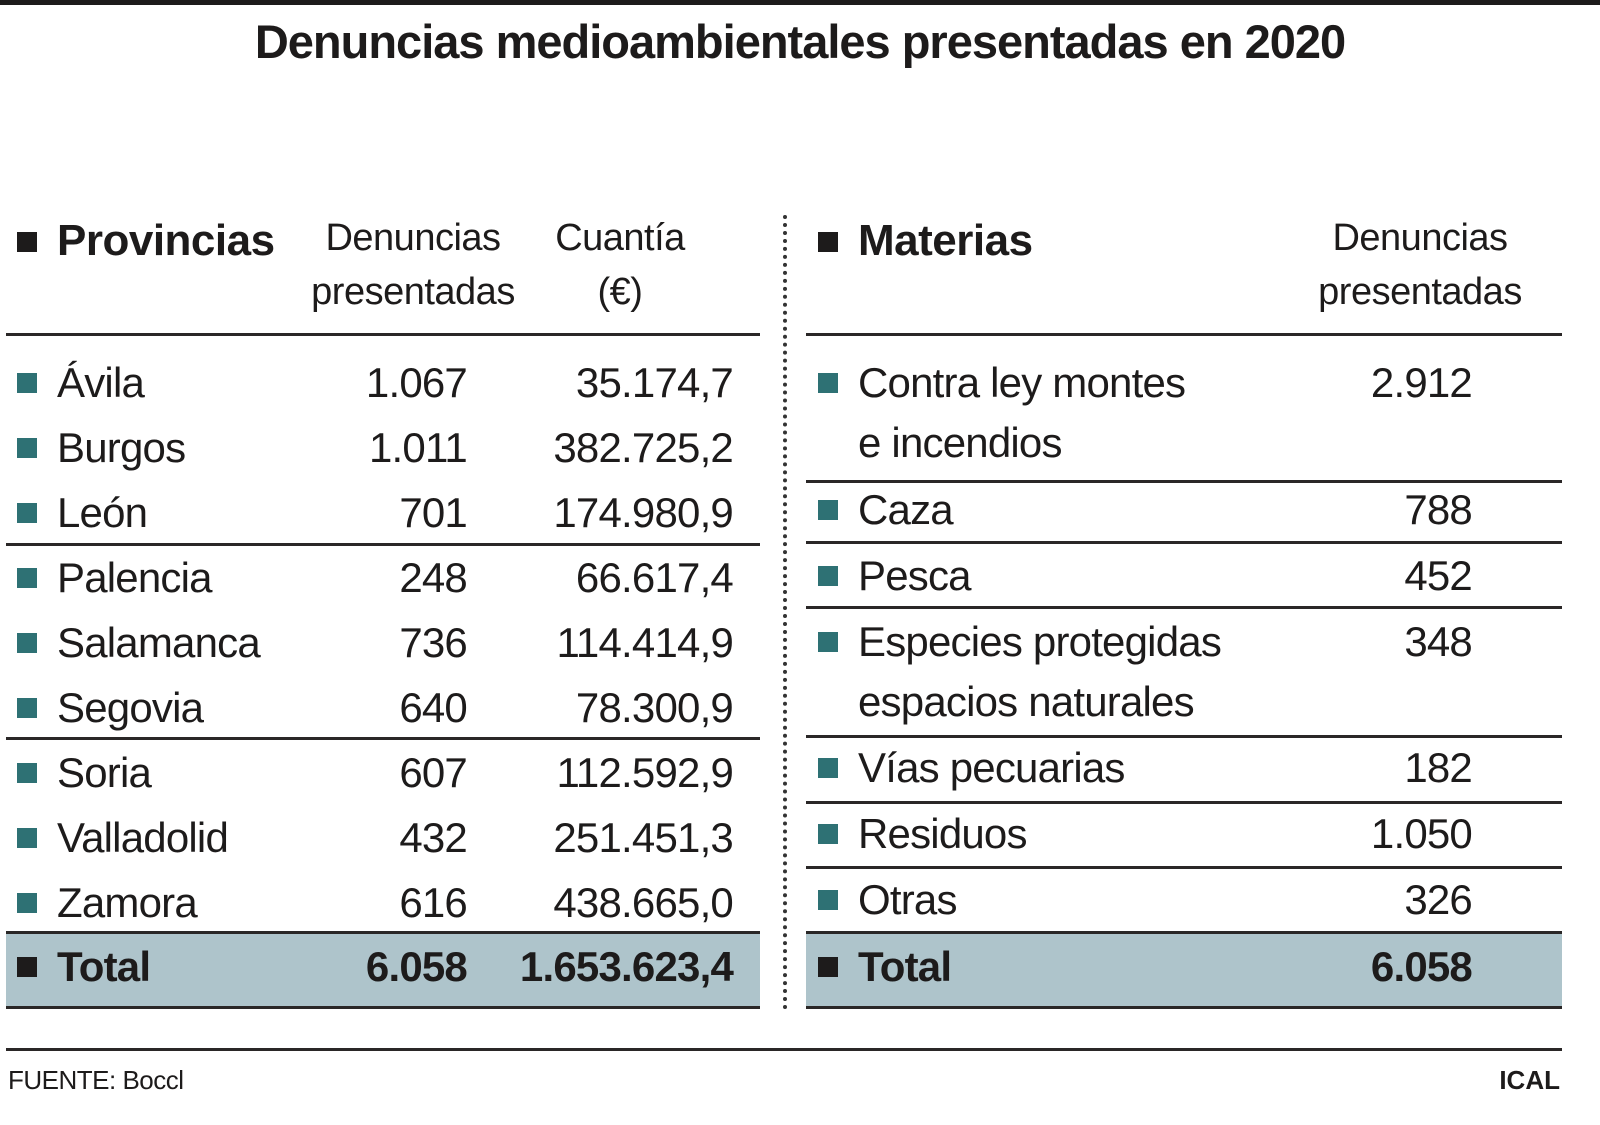 The width and height of the screenshot is (1600, 1125). Describe the element at coordinates (1026, 701) in the screenshot. I see `materia-name: espacios naturales` at that location.